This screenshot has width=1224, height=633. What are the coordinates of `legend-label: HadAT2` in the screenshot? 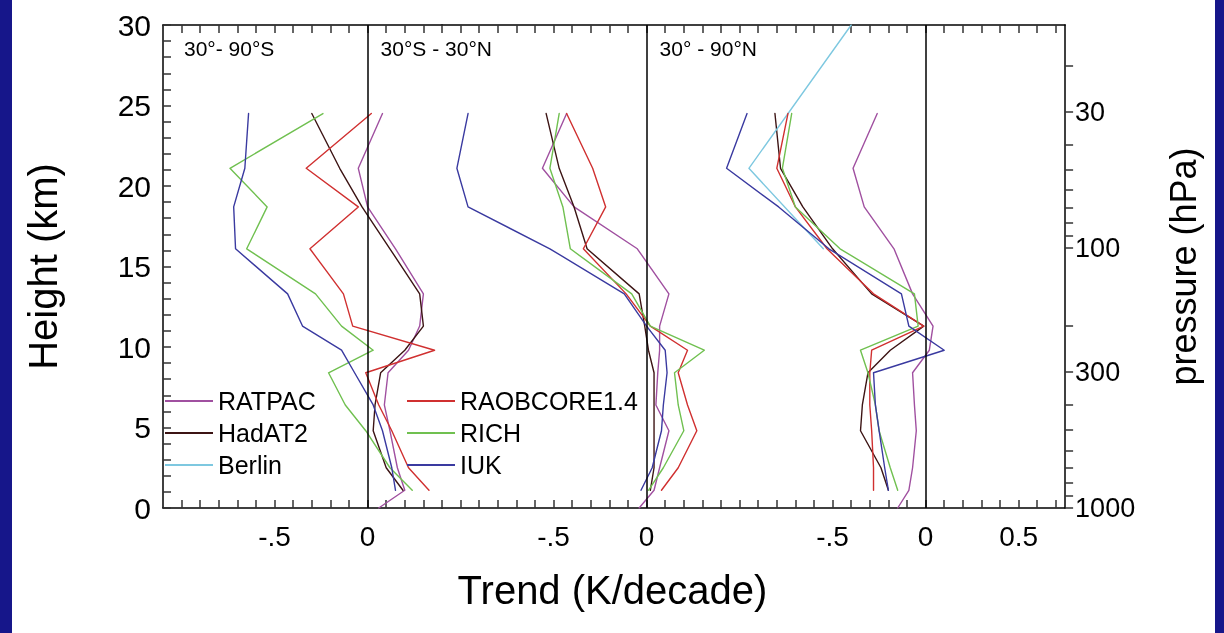 It's located at (263, 433).